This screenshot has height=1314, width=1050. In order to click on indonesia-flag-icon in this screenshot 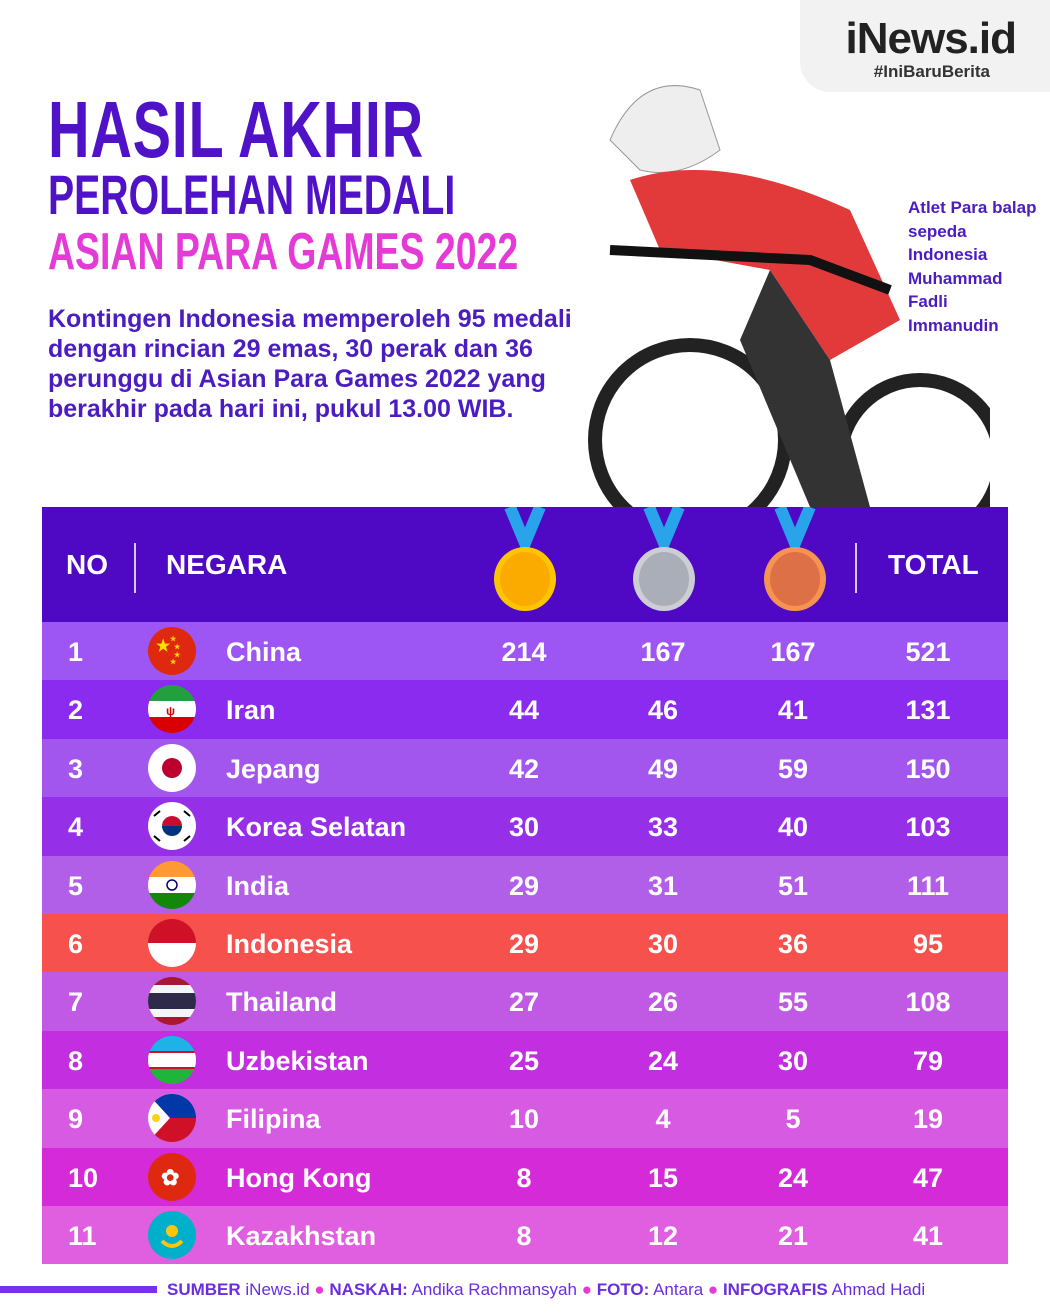, I will do `click(172, 942)`.